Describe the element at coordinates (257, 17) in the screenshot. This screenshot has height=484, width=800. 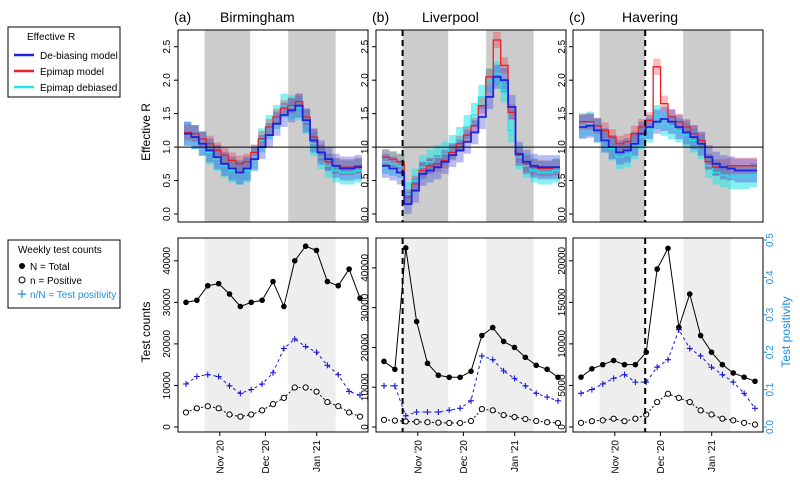
I see `panel-city-a: Birmingham` at that location.